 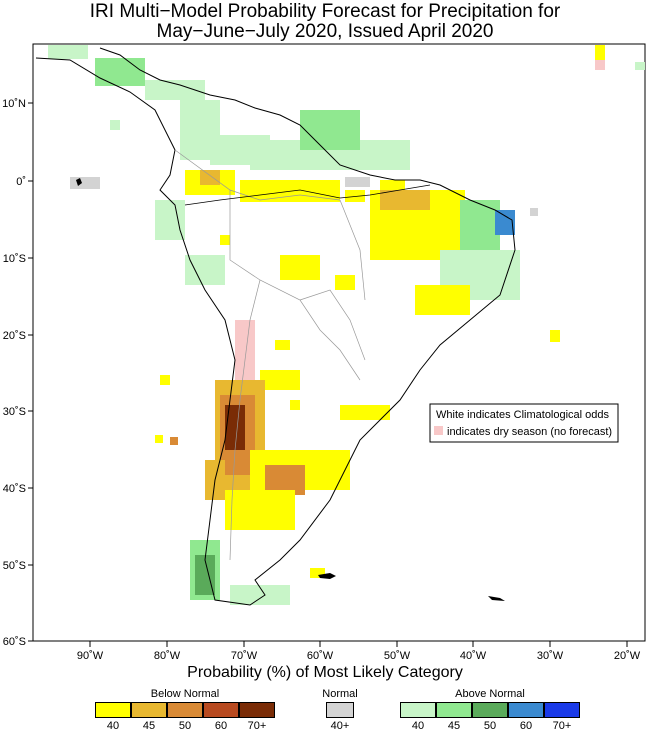 I want to click on normal-swatch, so click(x=340, y=710).